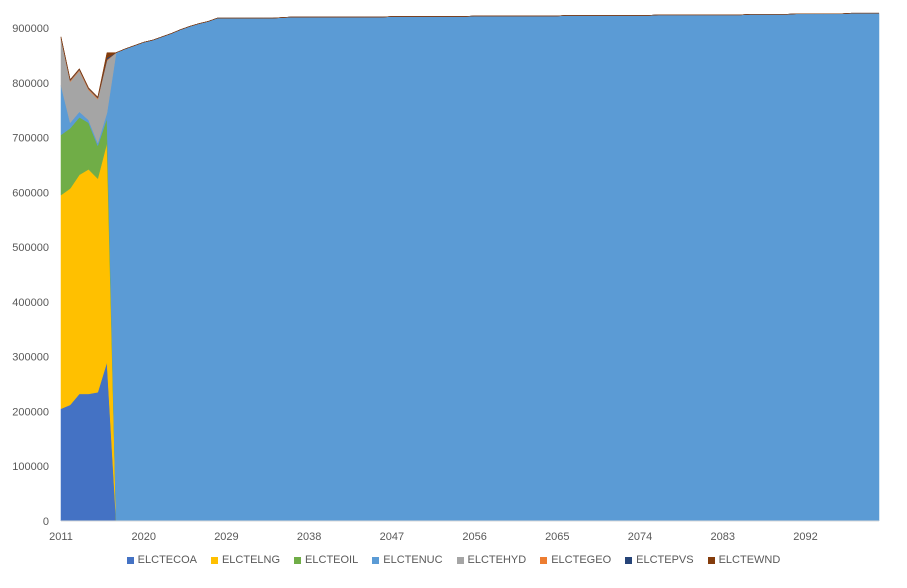 This screenshot has height=588, width=907. Describe the element at coordinates (413, 560) in the screenshot. I see `legend-label: ELCTENUC` at that location.